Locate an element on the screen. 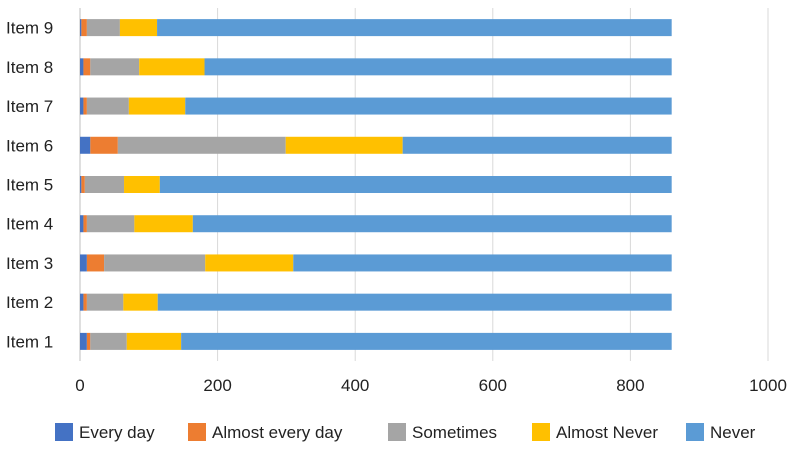  x-tick-label: 0 is located at coordinates (79, 385).